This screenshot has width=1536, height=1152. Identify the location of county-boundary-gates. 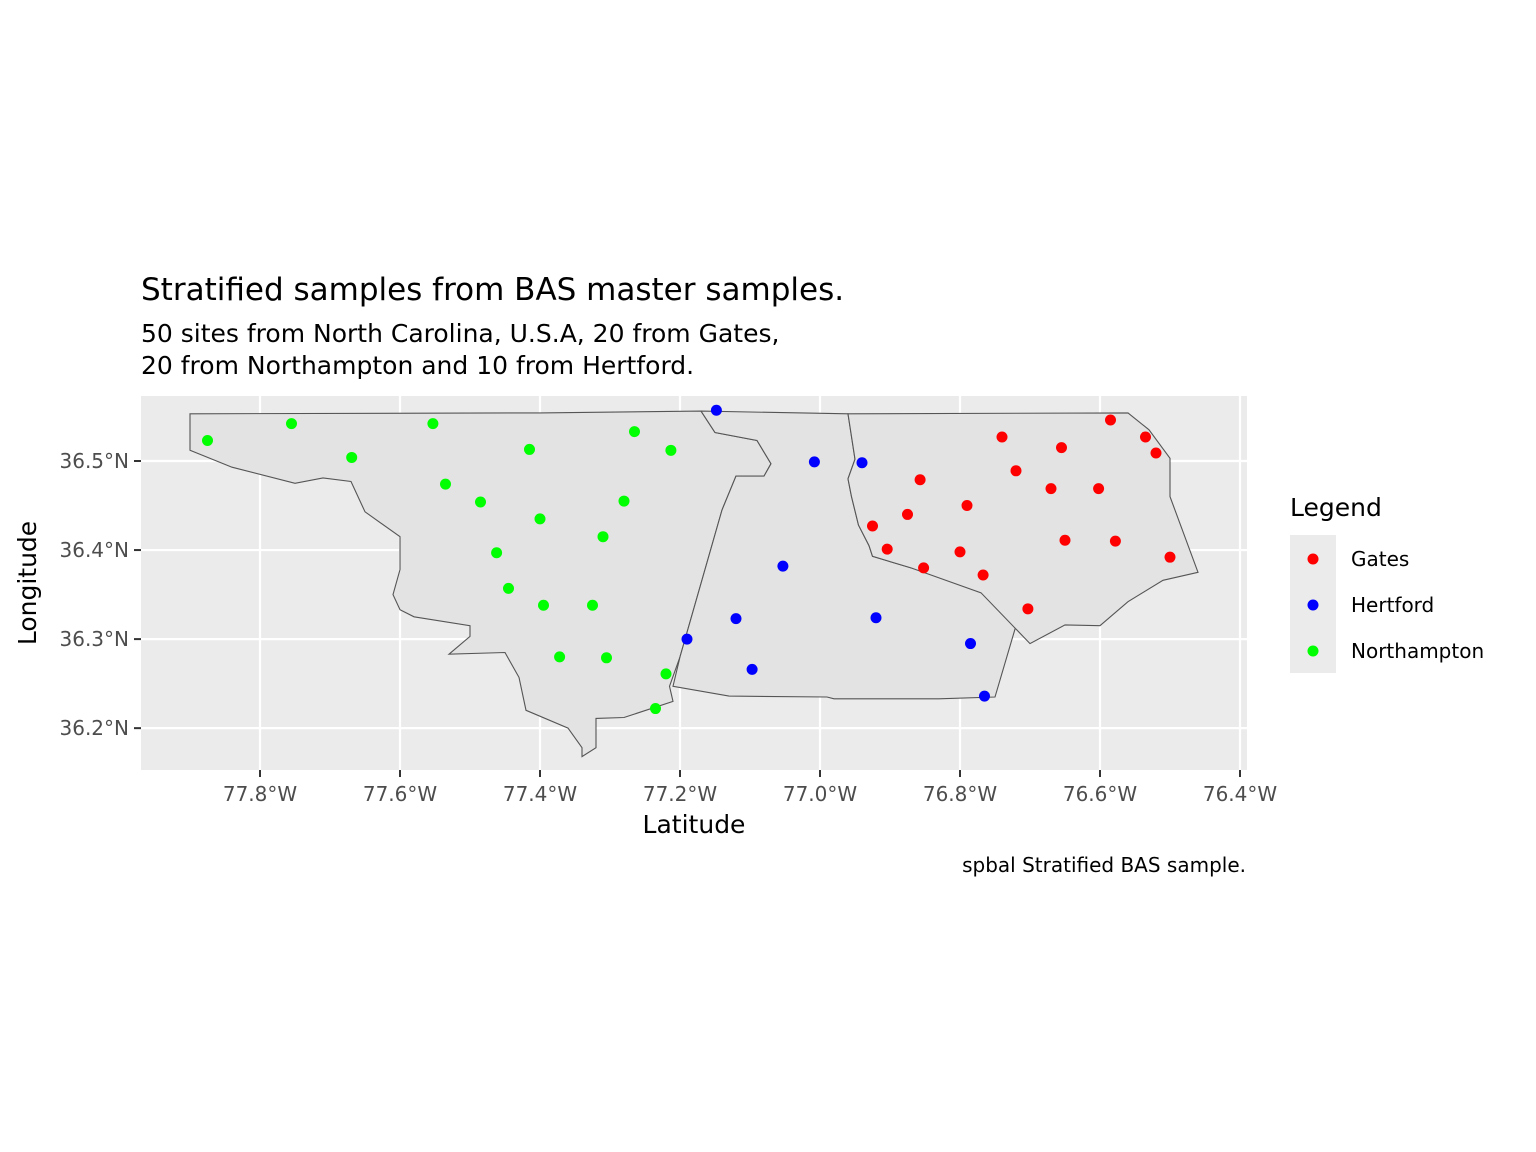
(1023, 528).